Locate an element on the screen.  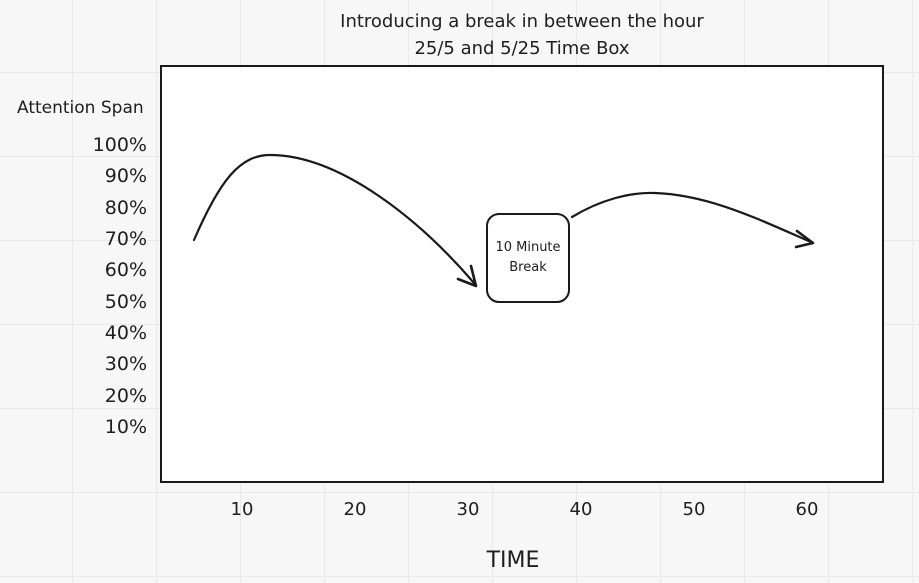
y-tick-20: 20% is located at coordinates (125, 396).